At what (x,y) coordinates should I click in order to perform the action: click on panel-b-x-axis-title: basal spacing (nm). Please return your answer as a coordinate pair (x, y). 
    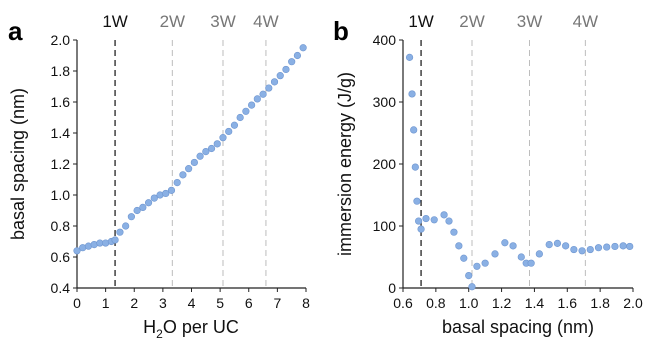
    Looking at the image, I should click on (518, 327).